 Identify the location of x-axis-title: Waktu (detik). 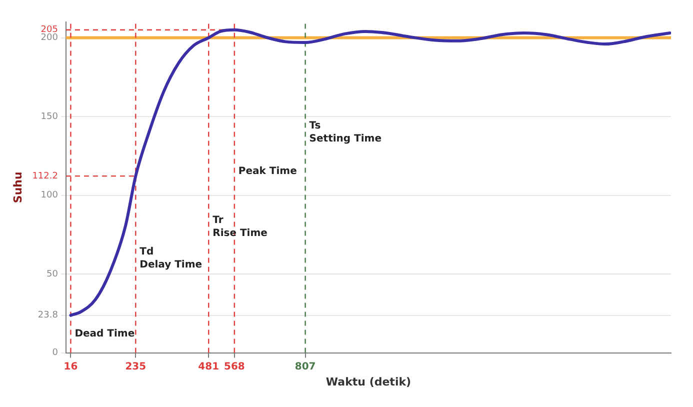
(369, 381).